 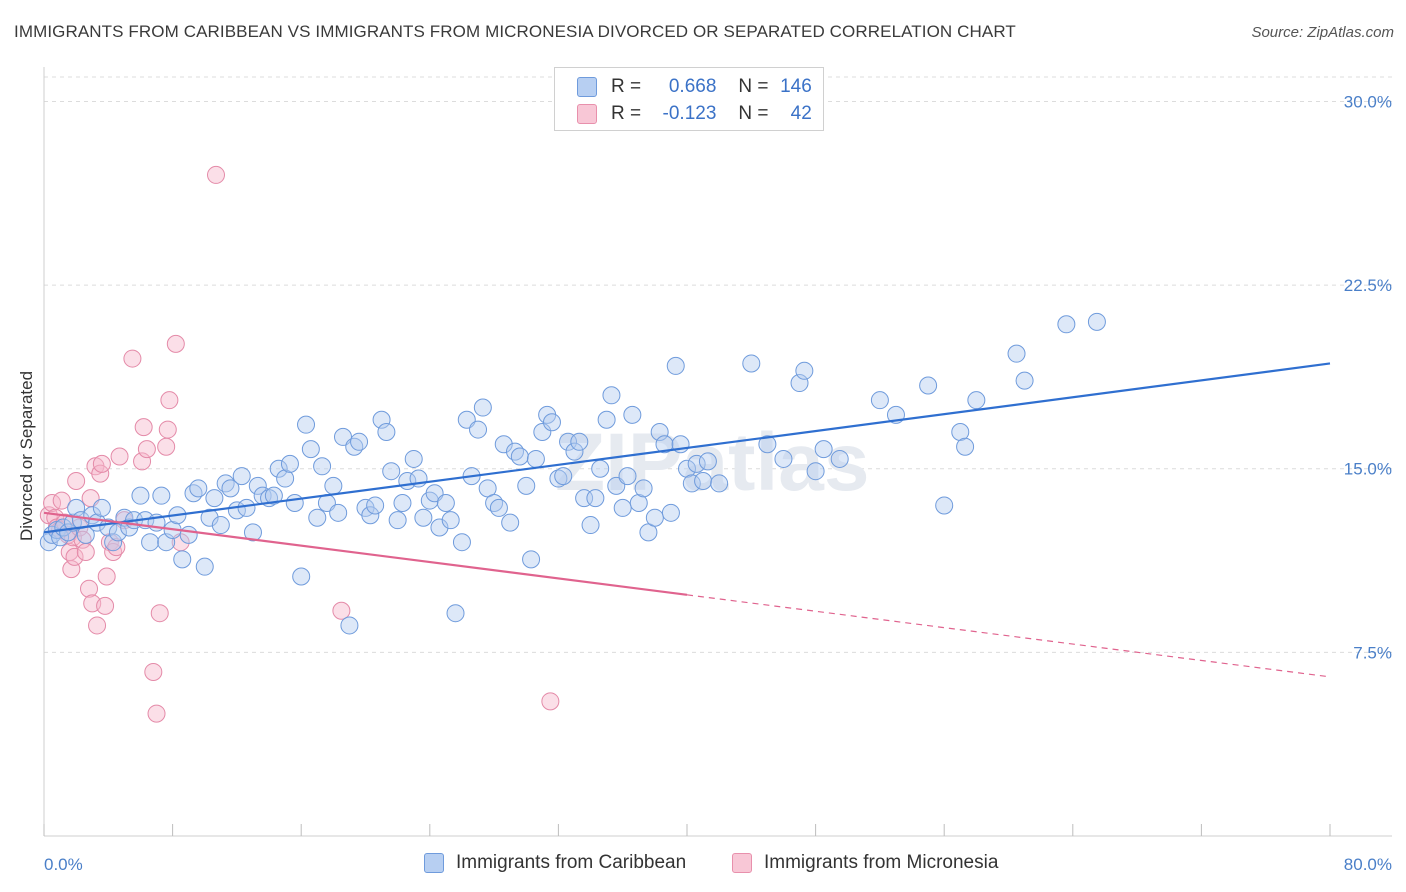 I want to click on n-value-micronesia: 42, so click(x=801, y=113).